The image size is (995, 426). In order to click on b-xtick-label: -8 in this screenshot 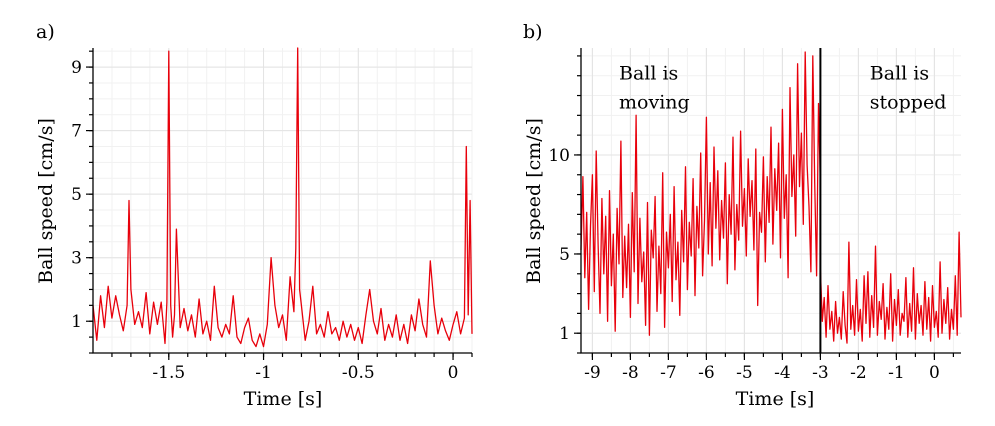, I will do `click(630, 373)`.